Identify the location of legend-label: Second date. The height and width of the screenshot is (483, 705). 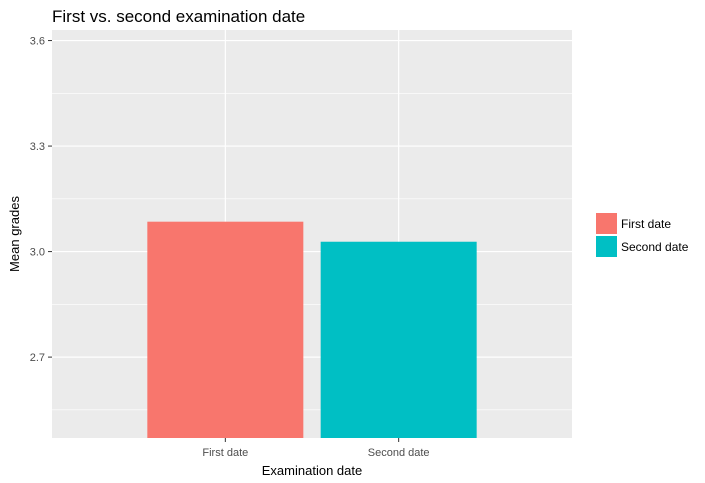
(655, 247).